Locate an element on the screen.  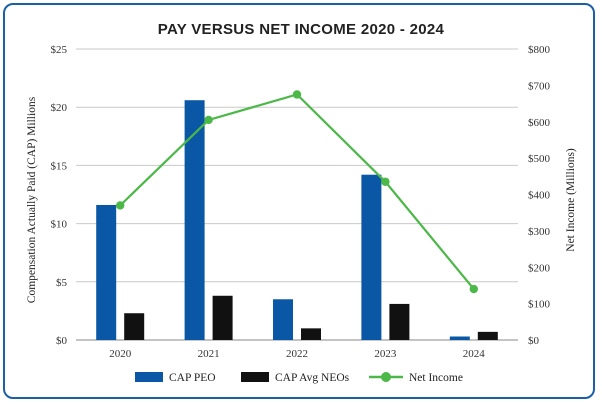
right-axis-label: Net Income (Millions) is located at coordinates (571, 200).